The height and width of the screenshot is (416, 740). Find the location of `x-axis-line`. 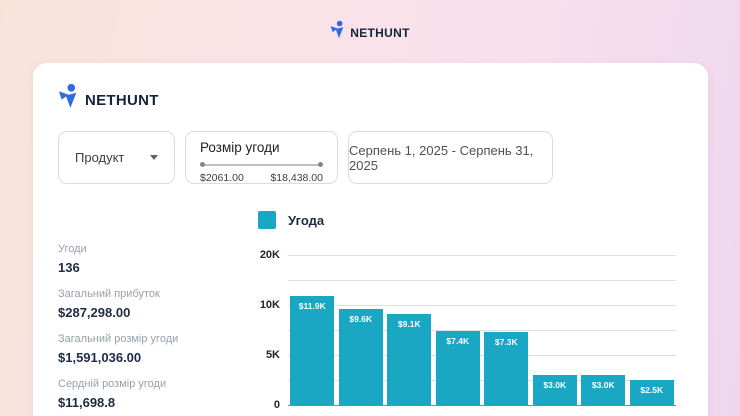

x-axis-line is located at coordinates (482, 405).